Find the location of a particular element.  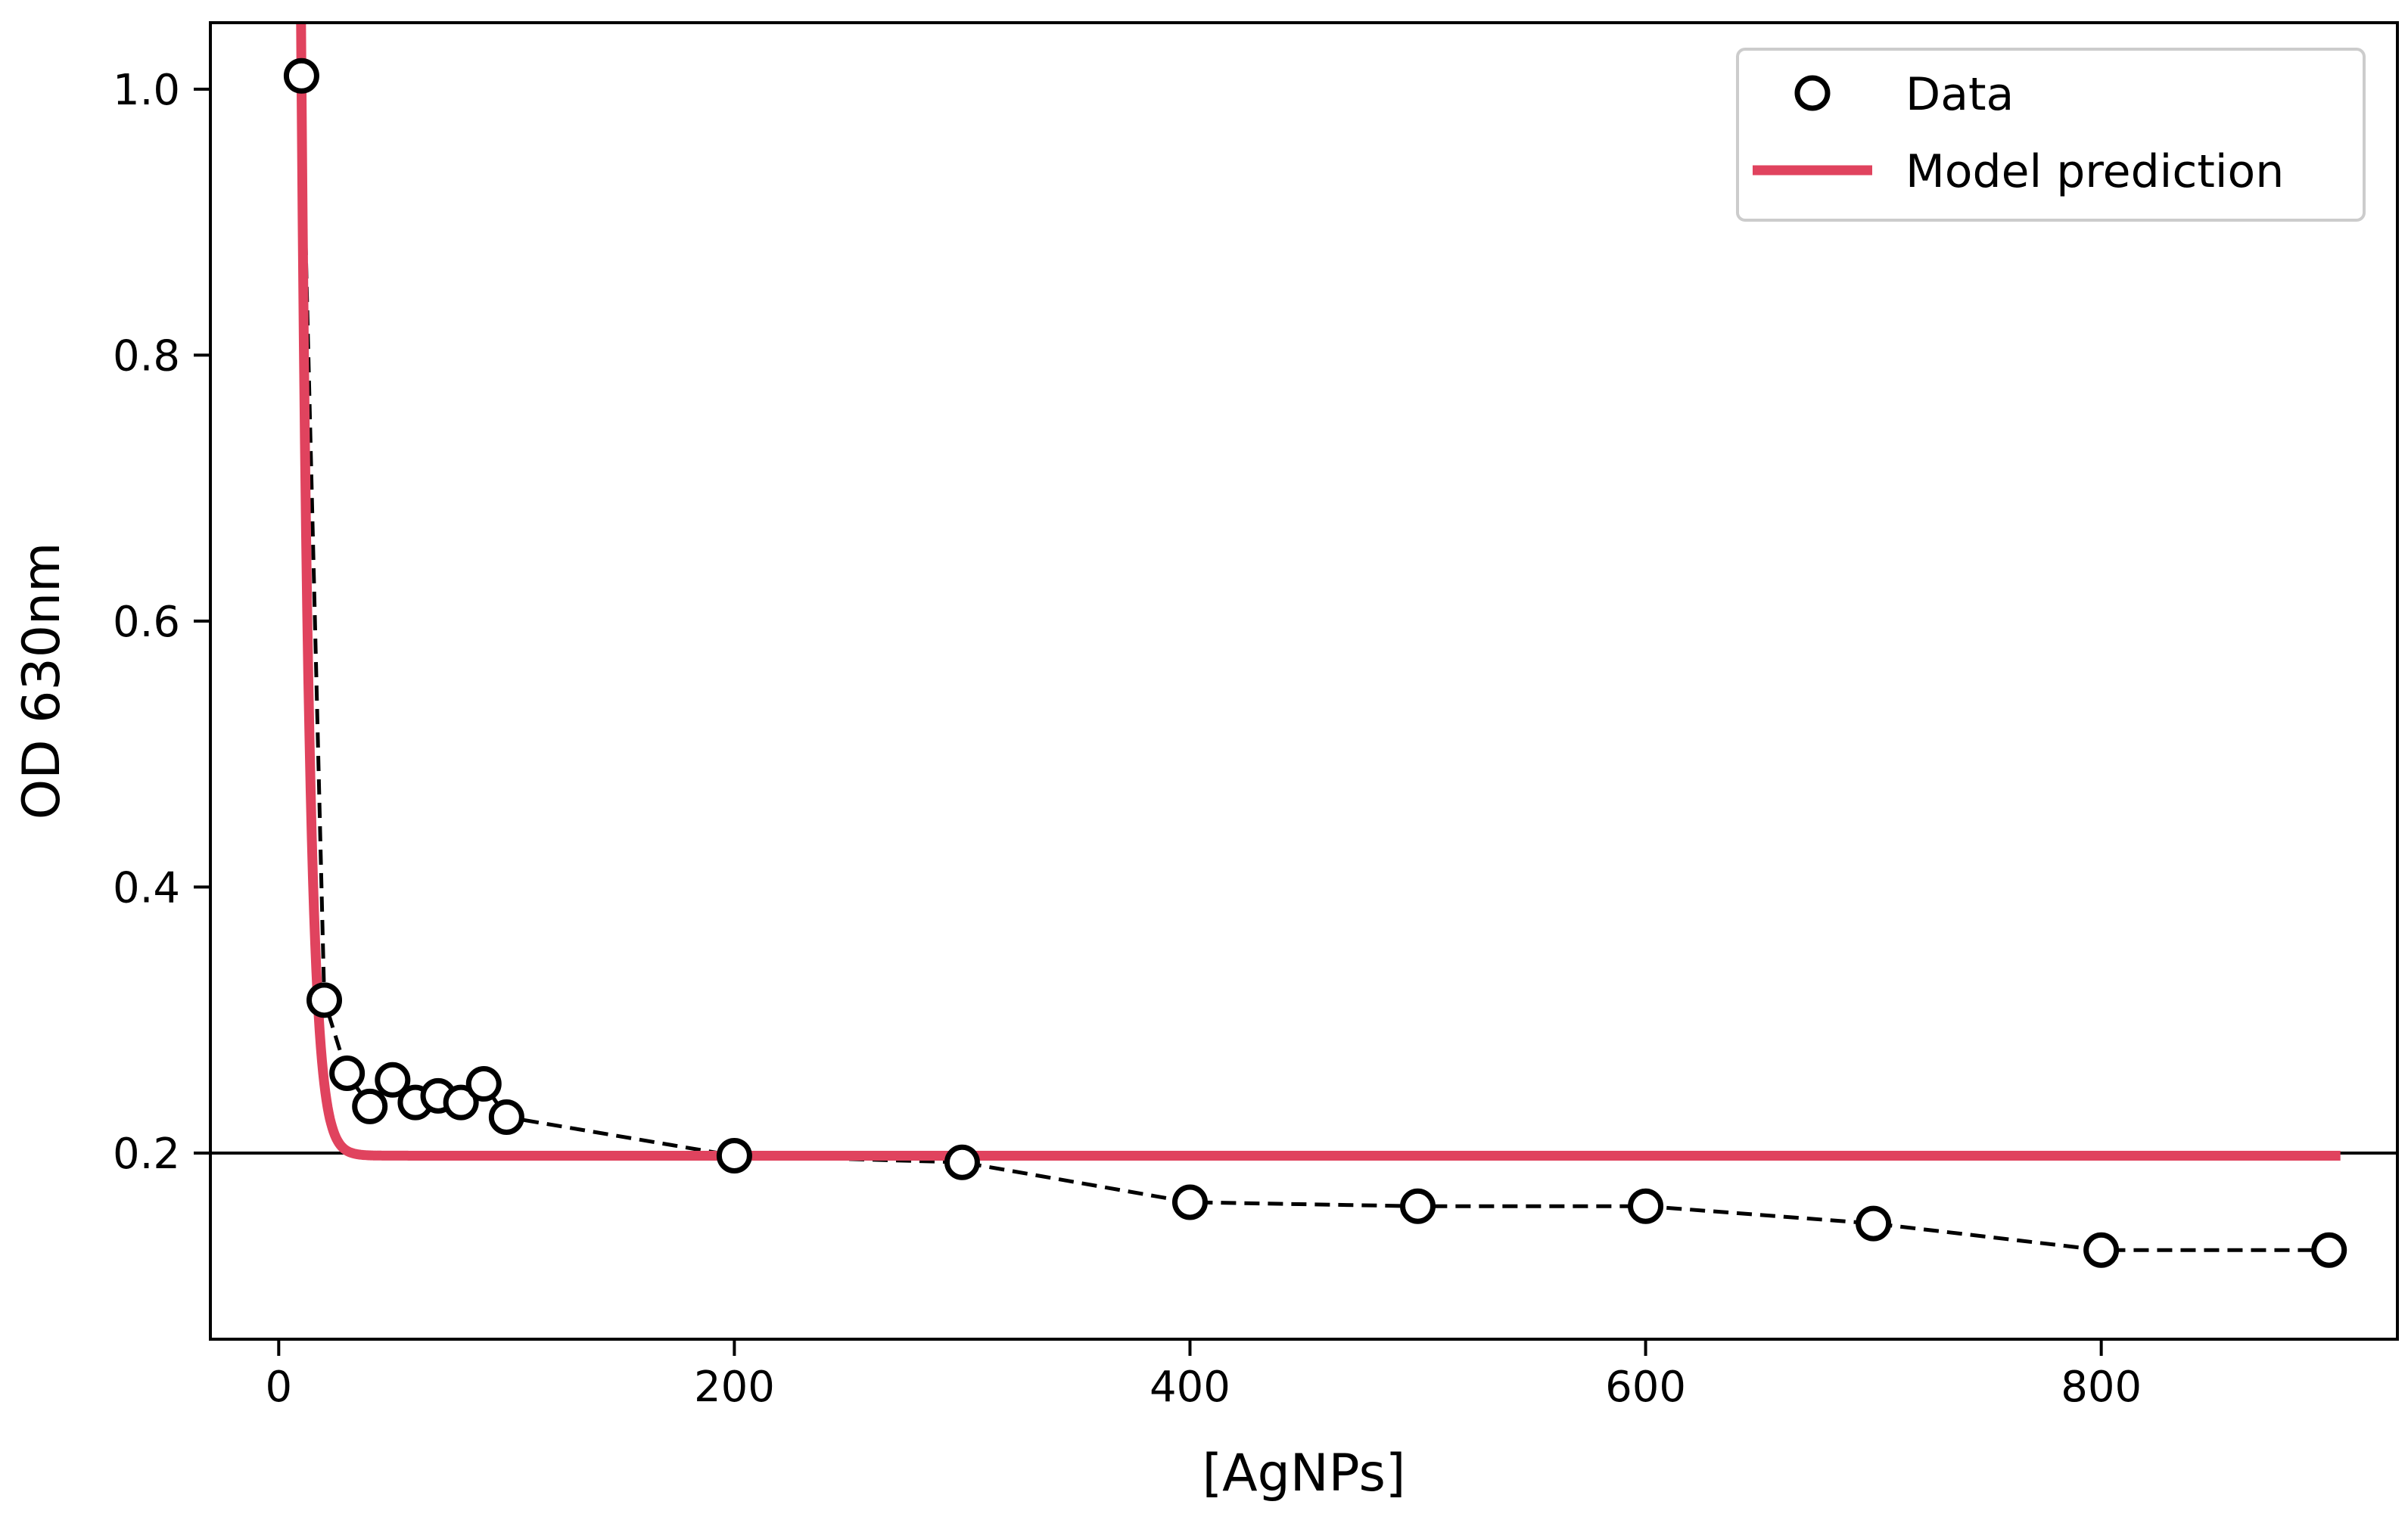

y-tick-label: 0.6 is located at coordinates (147, 623).